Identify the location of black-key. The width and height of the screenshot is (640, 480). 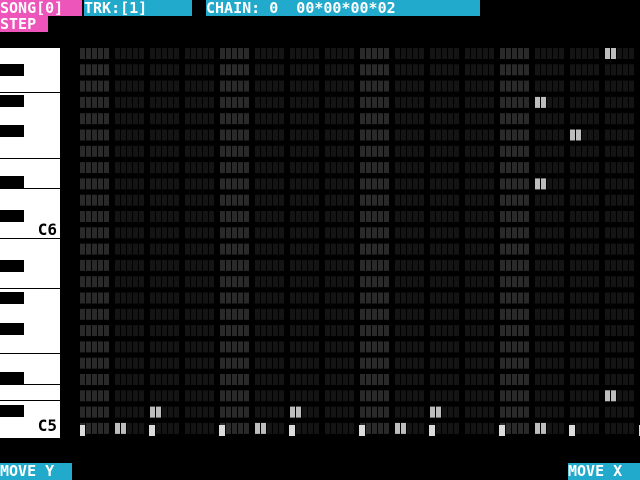
(12, 378).